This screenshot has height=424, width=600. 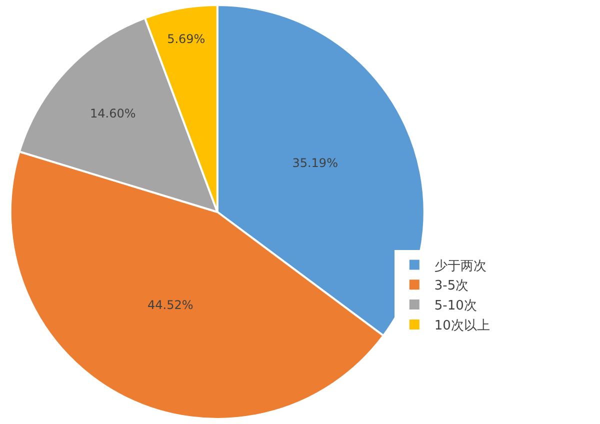 What do you see at coordinates (113, 113) in the screenshot?
I see `data-label: 14.60%` at bounding box center [113, 113].